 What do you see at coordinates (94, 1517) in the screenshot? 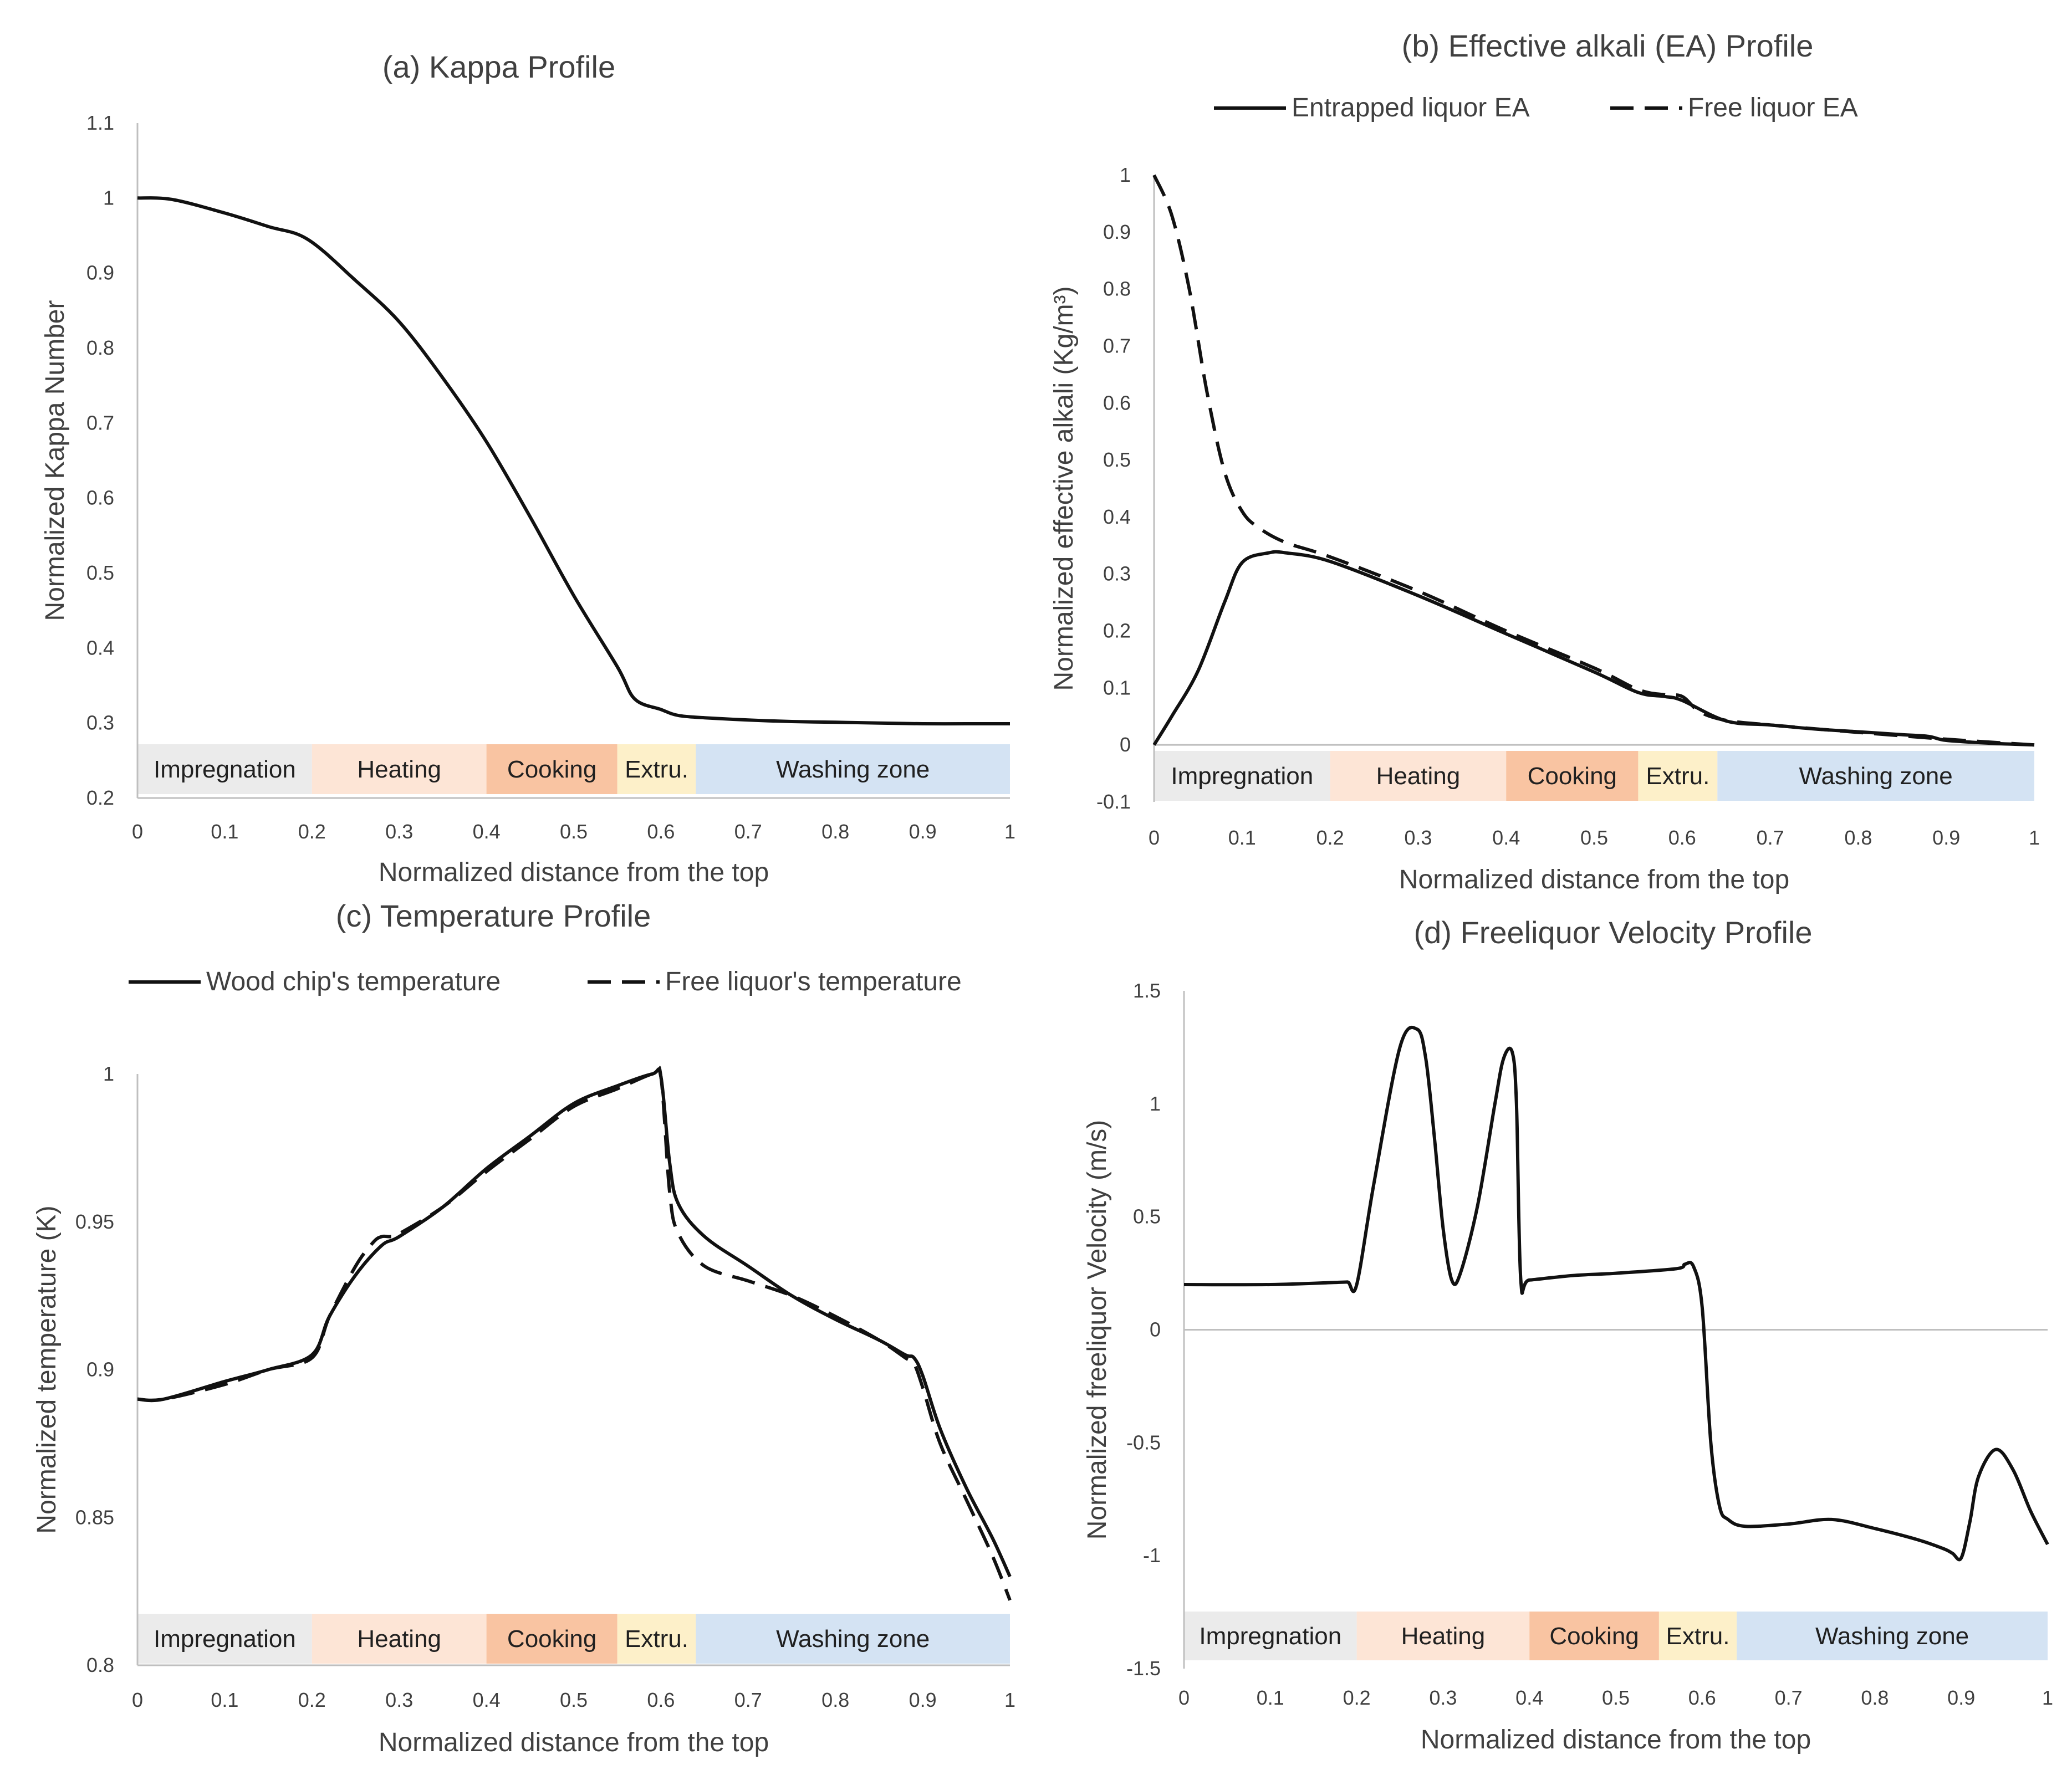
I see `y-tick-label: 0.85` at bounding box center [94, 1517].